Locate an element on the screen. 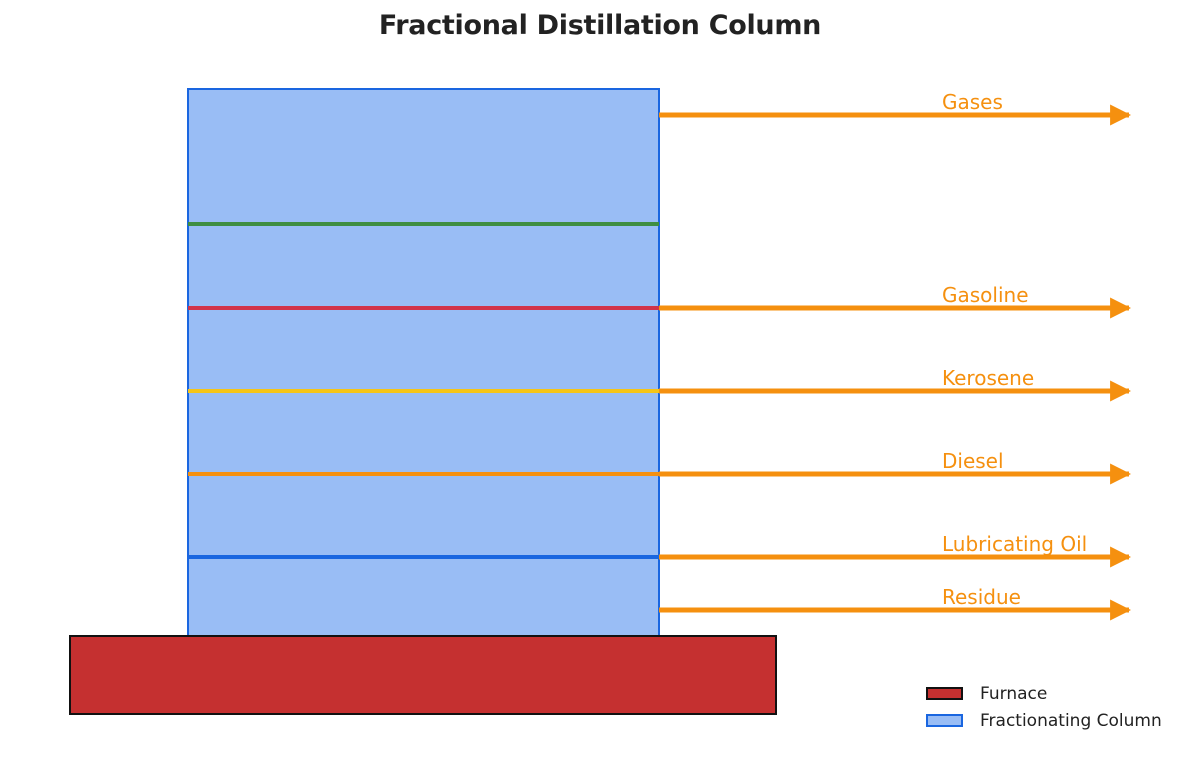  furnace is located at coordinates (423, 675).